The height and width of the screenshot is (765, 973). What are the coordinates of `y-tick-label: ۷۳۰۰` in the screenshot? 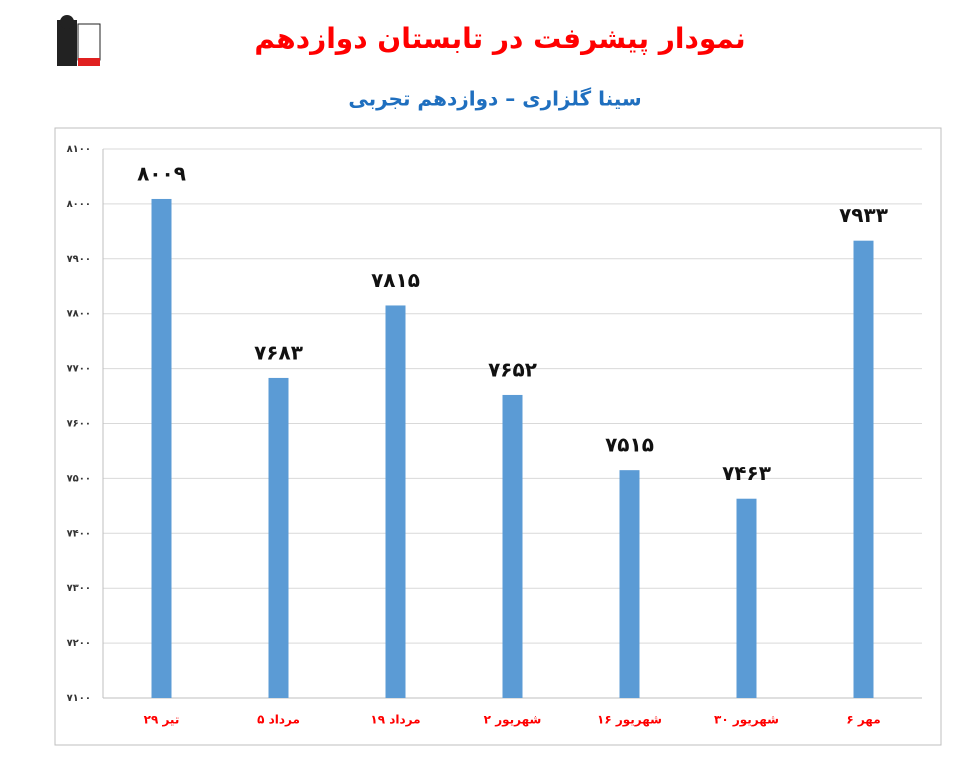 It's located at (79, 588).